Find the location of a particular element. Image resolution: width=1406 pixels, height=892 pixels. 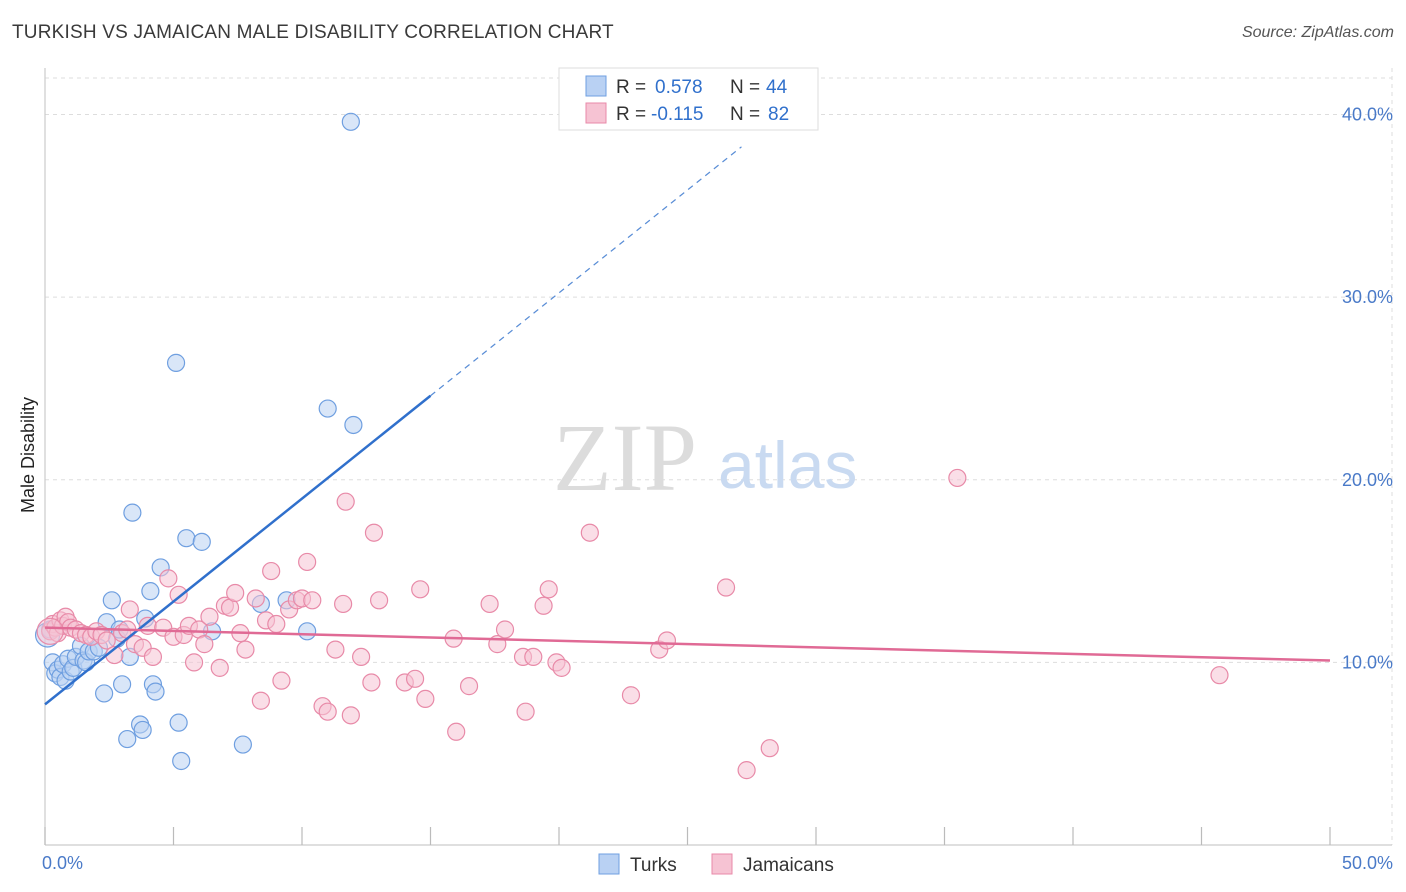

legend-n-value-turks: 44 is located at coordinates (777, 87).